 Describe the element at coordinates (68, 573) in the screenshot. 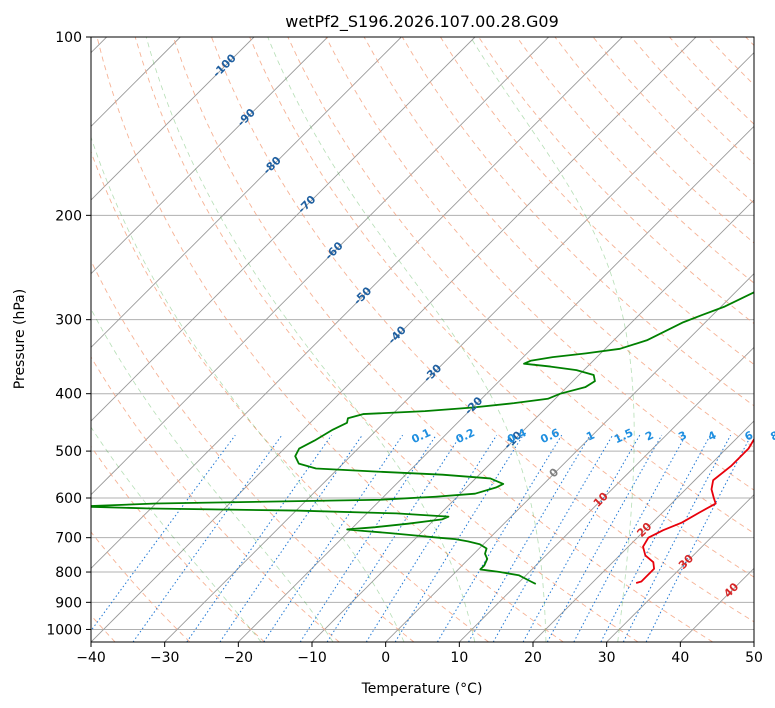

I see `y-tick-label: 800` at that location.